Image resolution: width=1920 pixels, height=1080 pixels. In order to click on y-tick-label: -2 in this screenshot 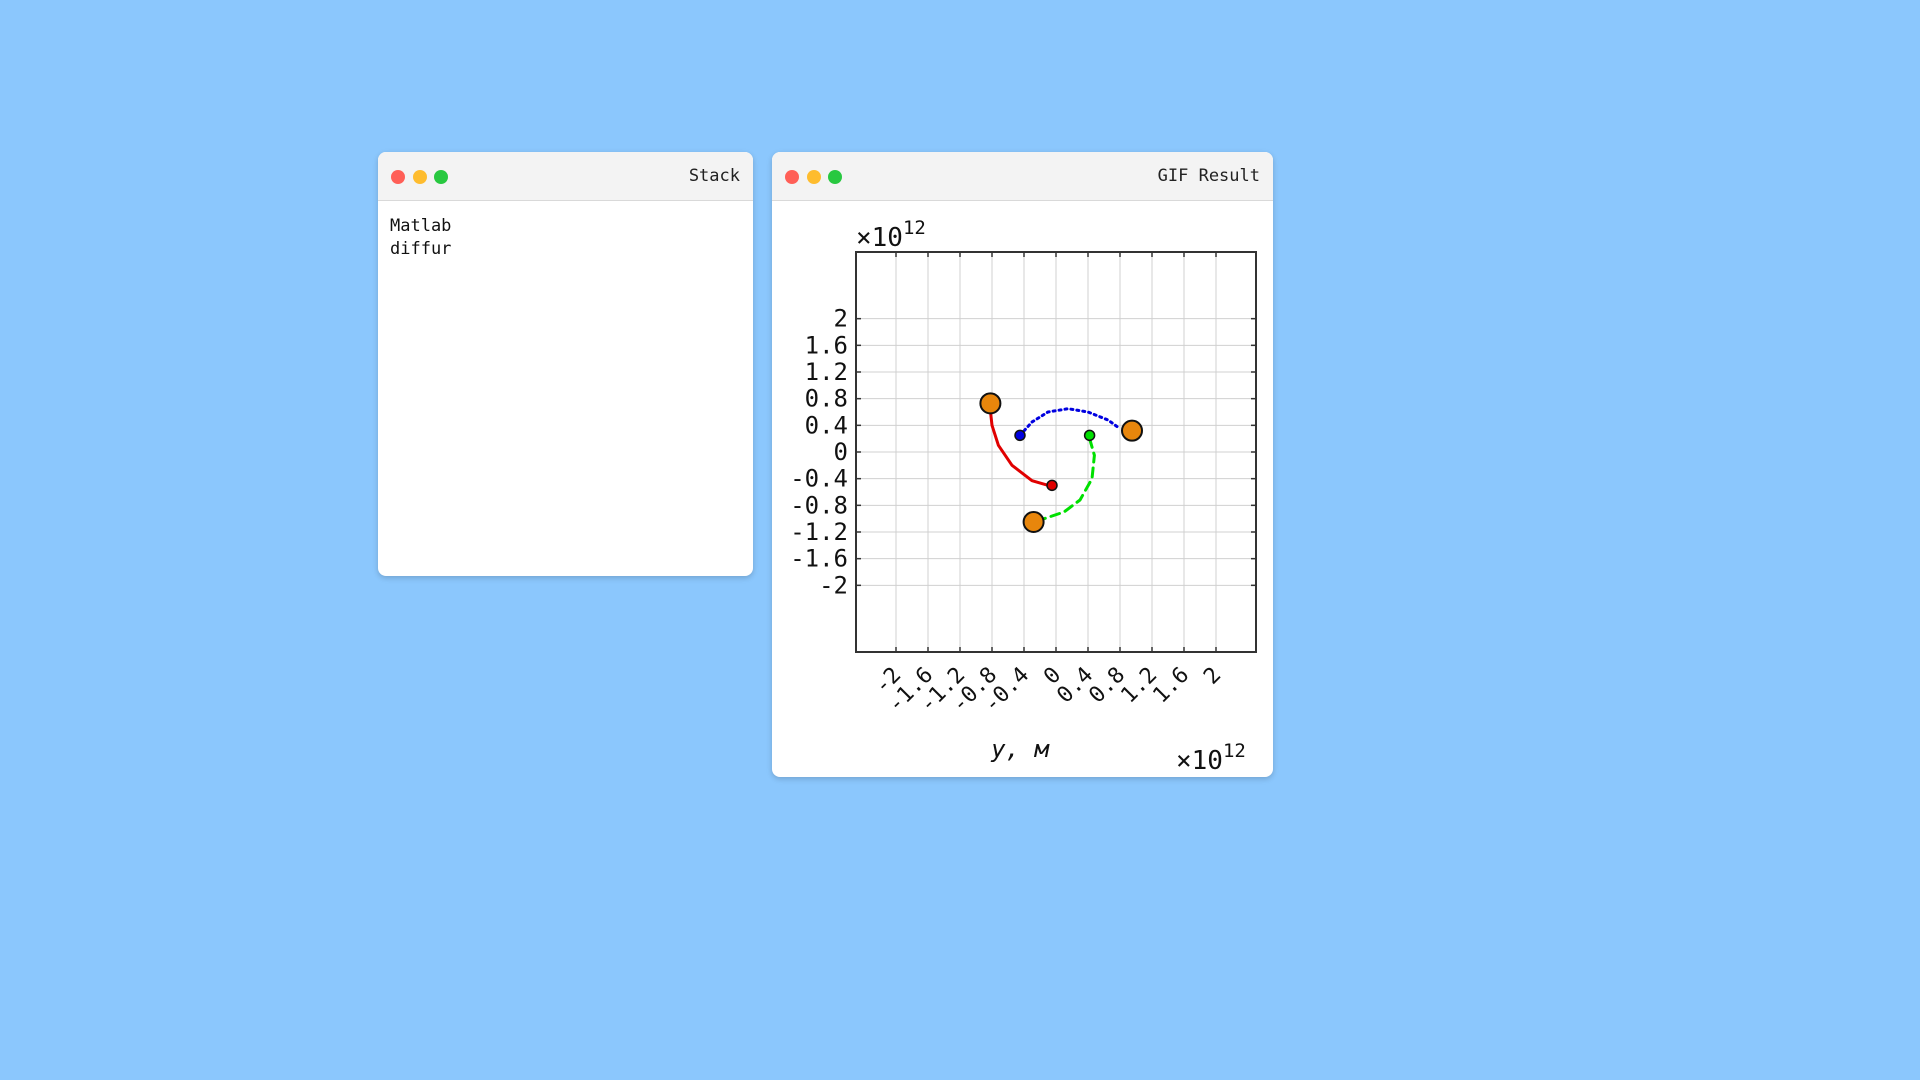, I will do `click(833, 585)`.